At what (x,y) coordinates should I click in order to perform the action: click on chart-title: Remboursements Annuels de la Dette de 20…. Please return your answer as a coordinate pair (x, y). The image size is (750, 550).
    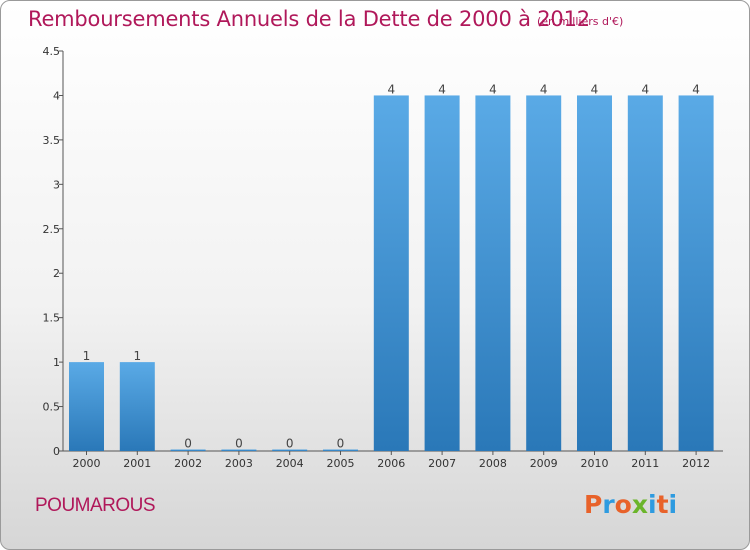
    Looking at the image, I should click on (309, 19).